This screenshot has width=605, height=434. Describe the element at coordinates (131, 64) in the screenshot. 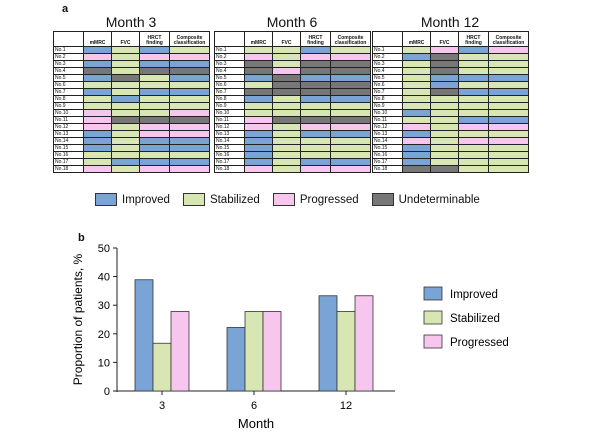

I see `table-row: No.3` at that location.